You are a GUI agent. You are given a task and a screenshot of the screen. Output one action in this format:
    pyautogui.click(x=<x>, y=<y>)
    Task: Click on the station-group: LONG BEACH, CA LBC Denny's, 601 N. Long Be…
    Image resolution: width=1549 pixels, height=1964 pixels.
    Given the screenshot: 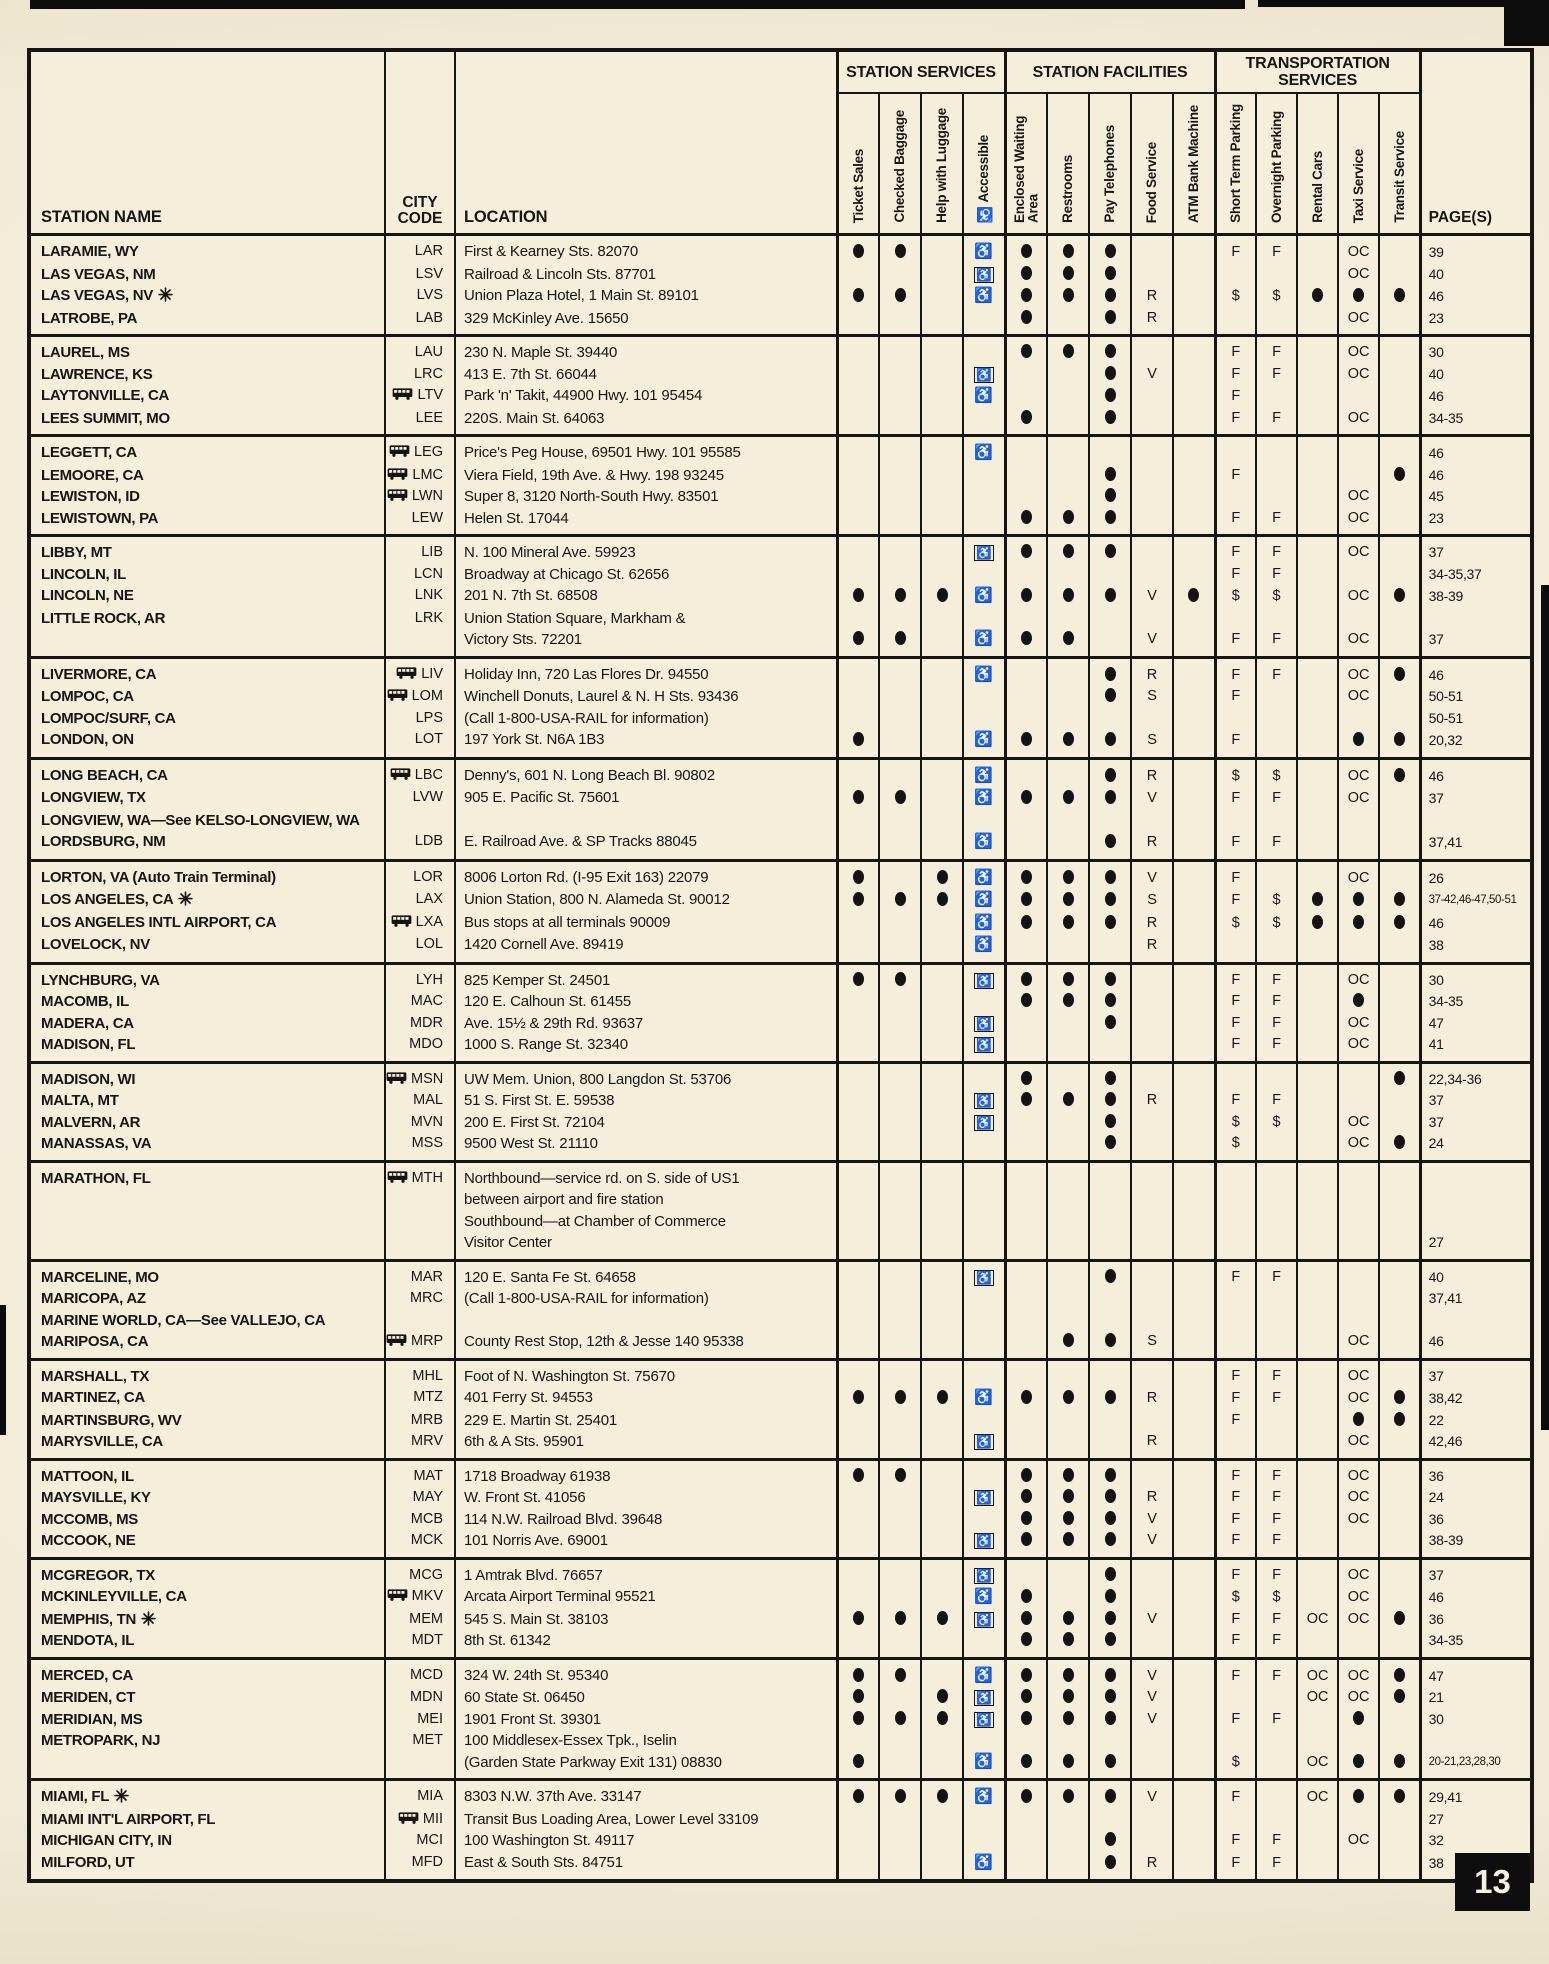 What is the action you would take?
    pyautogui.click(x=781, y=809)
    